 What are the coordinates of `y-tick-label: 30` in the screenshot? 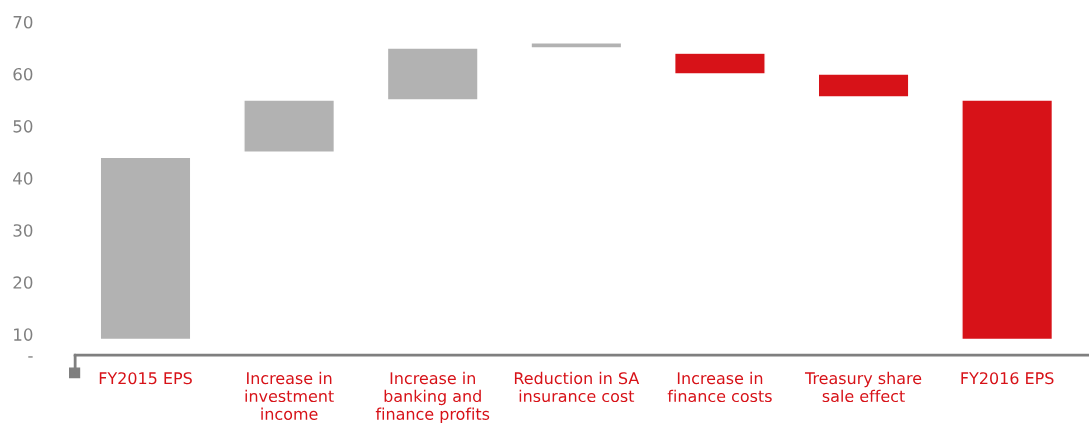 It's located at (23, 230).